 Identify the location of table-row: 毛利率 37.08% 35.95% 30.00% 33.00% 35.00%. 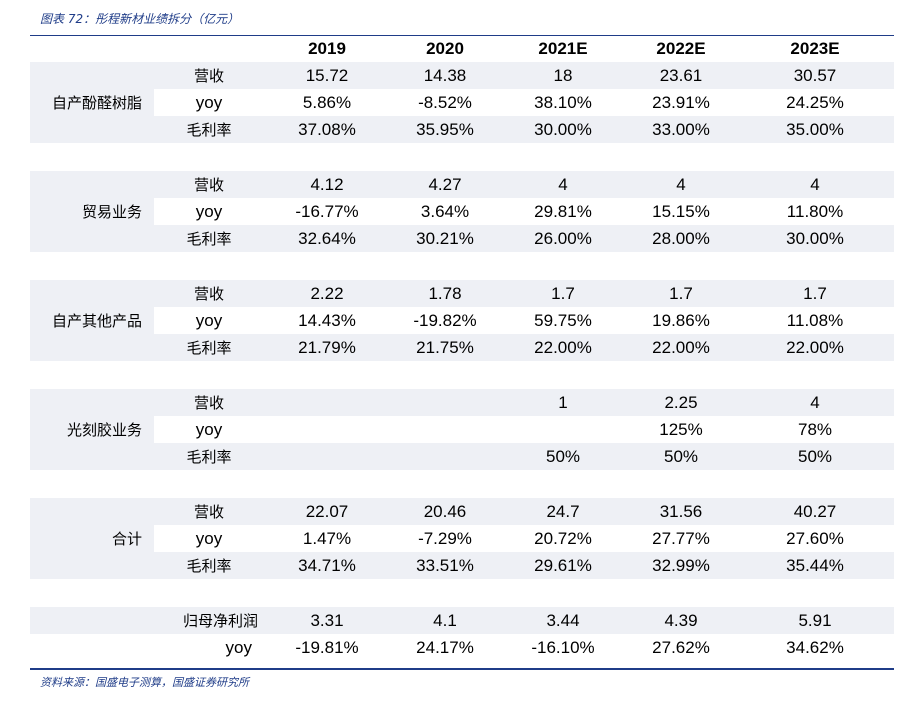
(462, 129).